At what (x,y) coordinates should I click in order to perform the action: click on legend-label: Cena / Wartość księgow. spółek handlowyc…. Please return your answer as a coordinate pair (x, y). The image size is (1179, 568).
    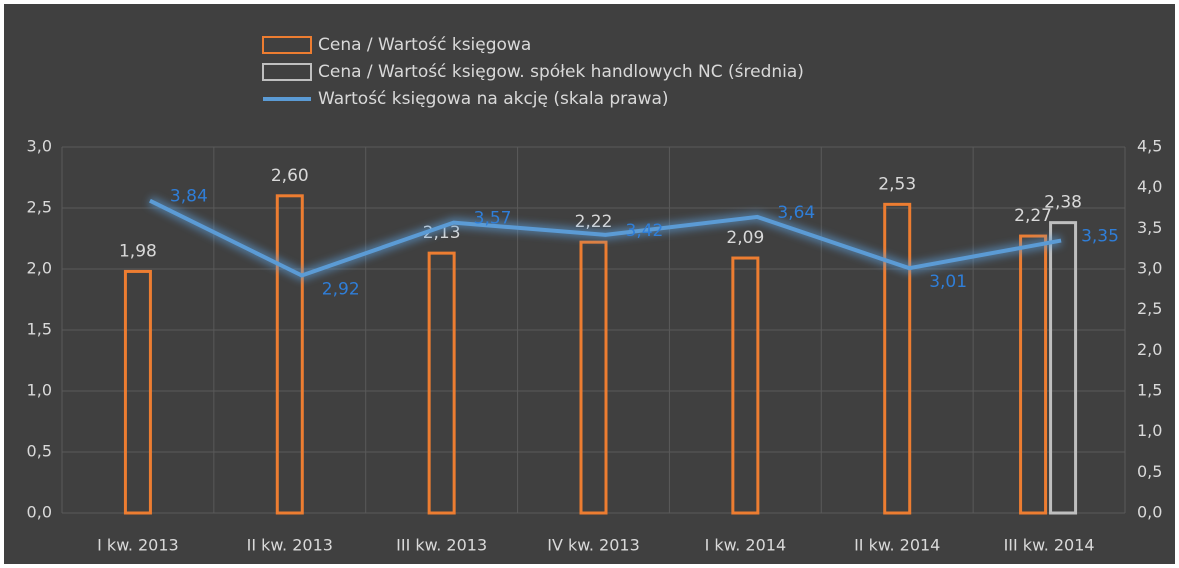
    Looking at the image, I should click on (561, 72).